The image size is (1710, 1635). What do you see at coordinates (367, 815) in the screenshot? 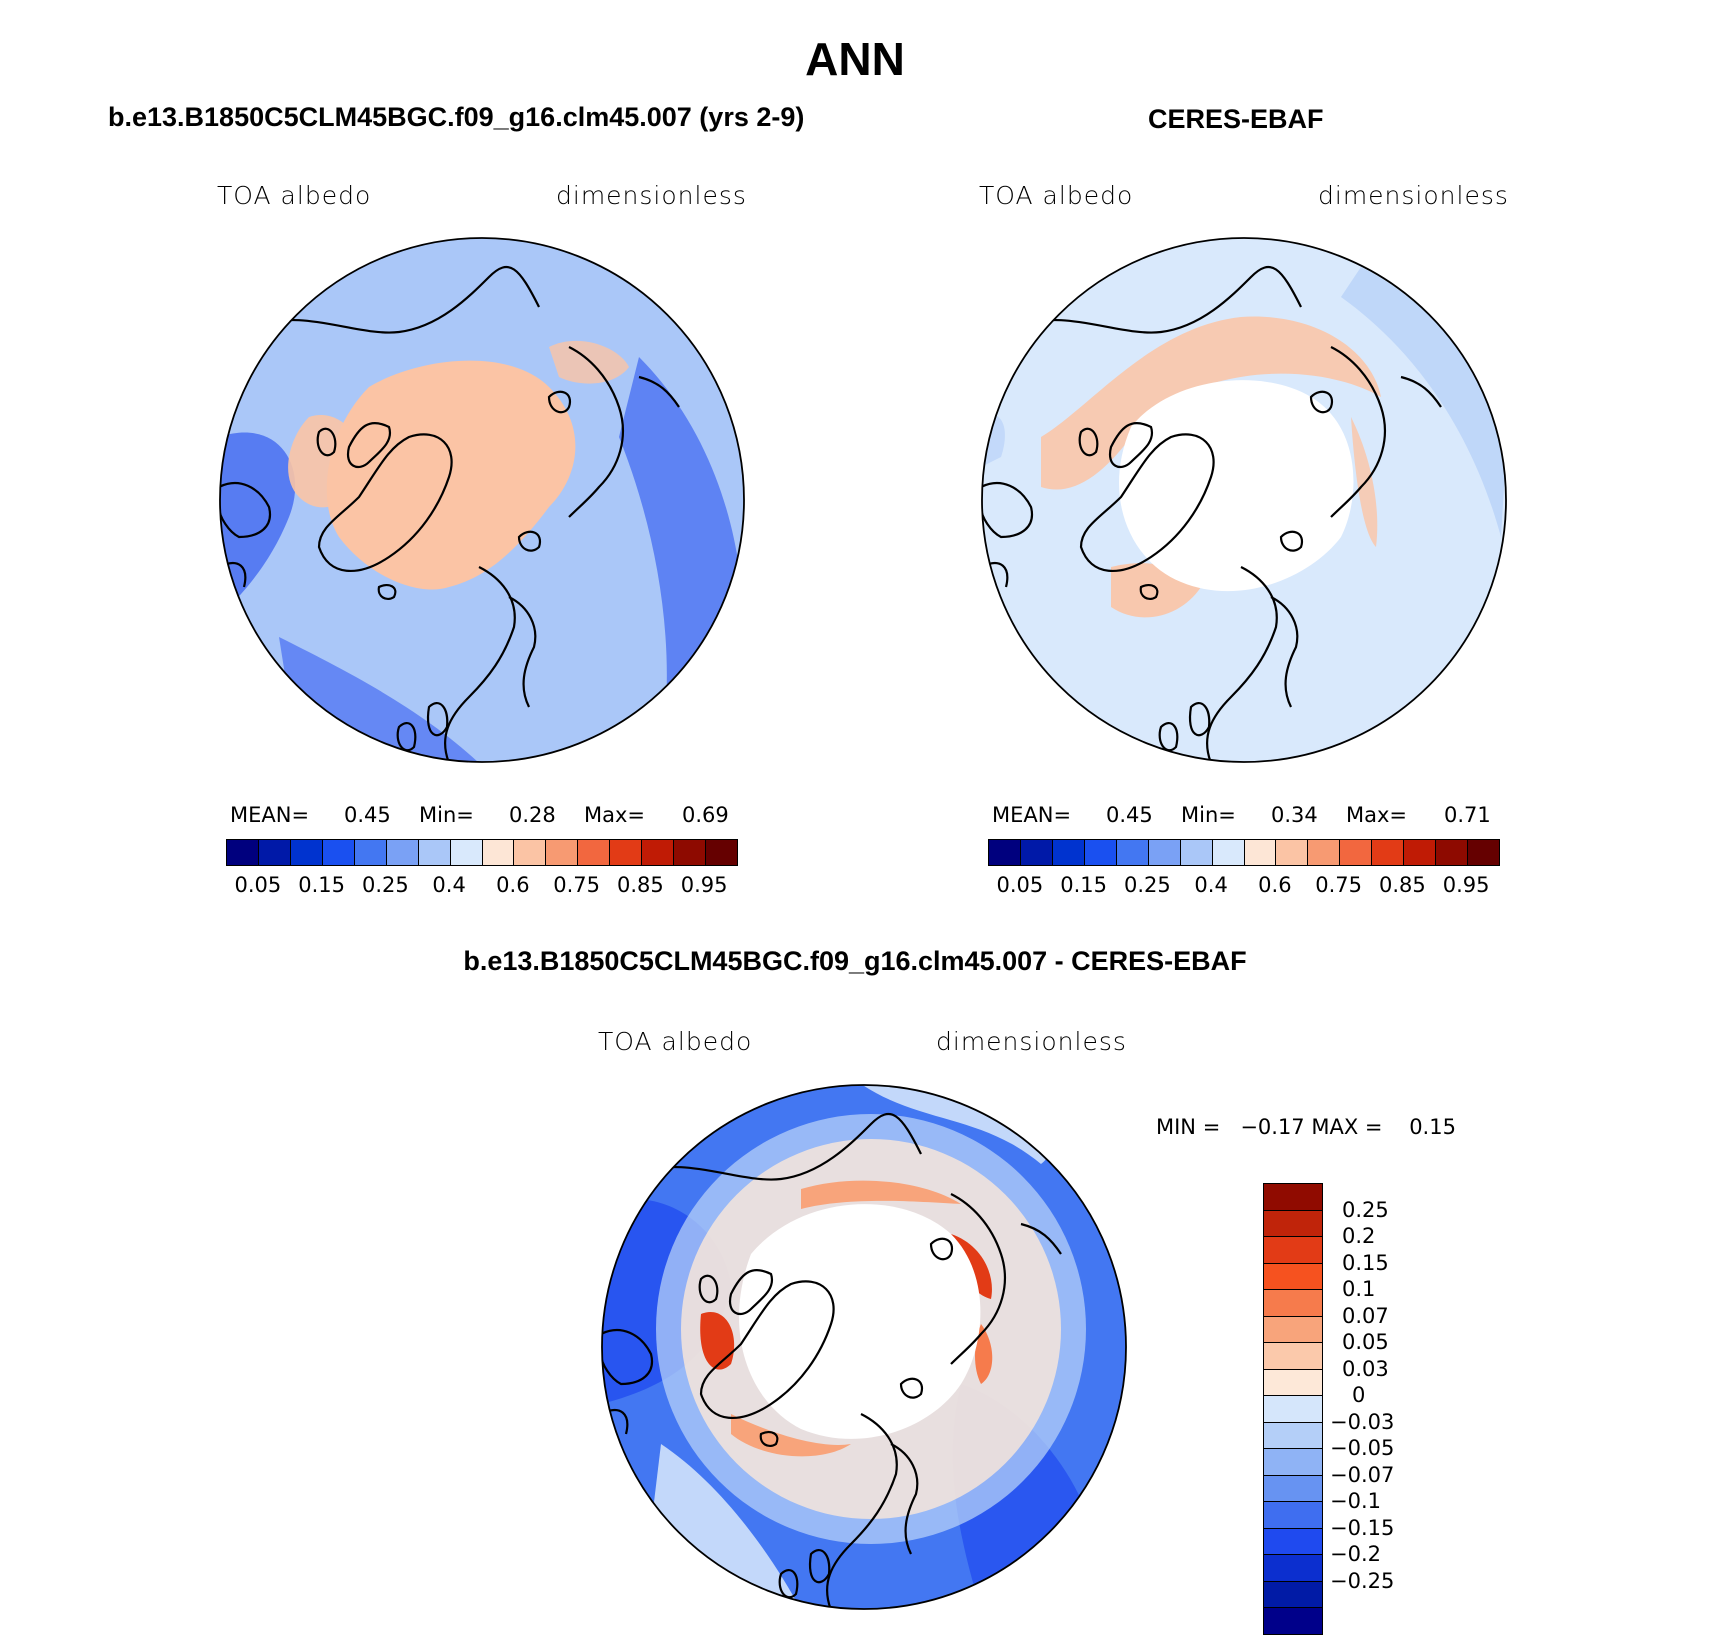
I see `model-mean-value: 0.45` at bounding box center [367, 815].